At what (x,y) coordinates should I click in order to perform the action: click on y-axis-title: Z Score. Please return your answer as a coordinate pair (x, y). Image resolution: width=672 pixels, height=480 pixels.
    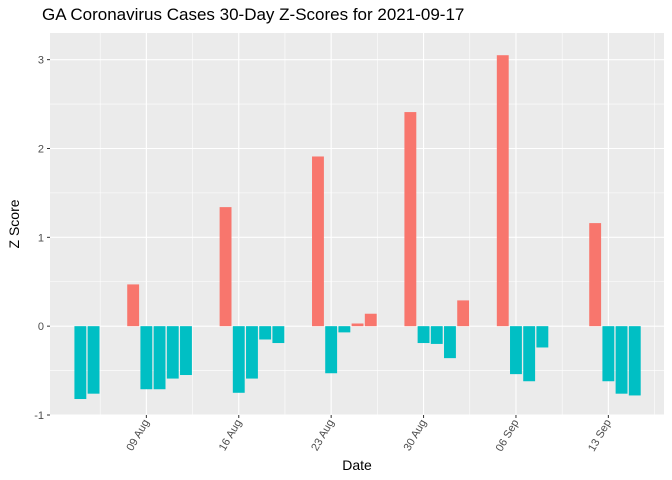
    Looking at the image, I should click on (14, 223).